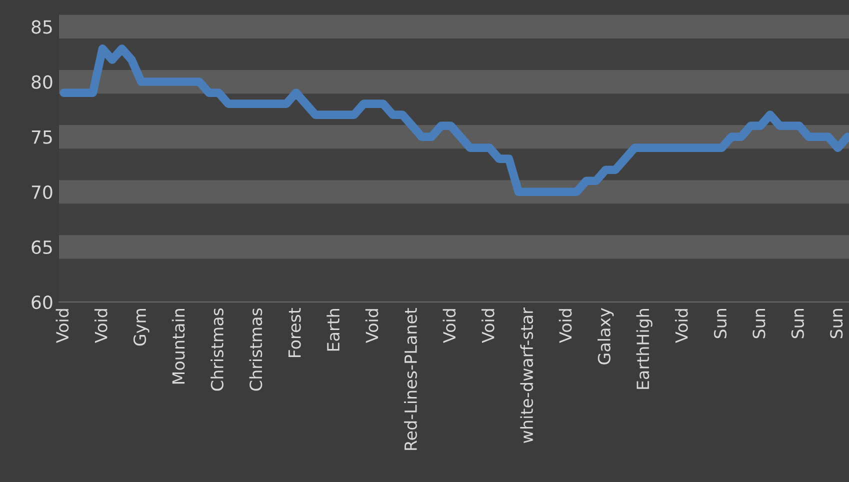  What do you see at coordinates (644, 348) in the screenshot?
I see `x-tick-label: EarthHigh` at bounding box center [644, 348].